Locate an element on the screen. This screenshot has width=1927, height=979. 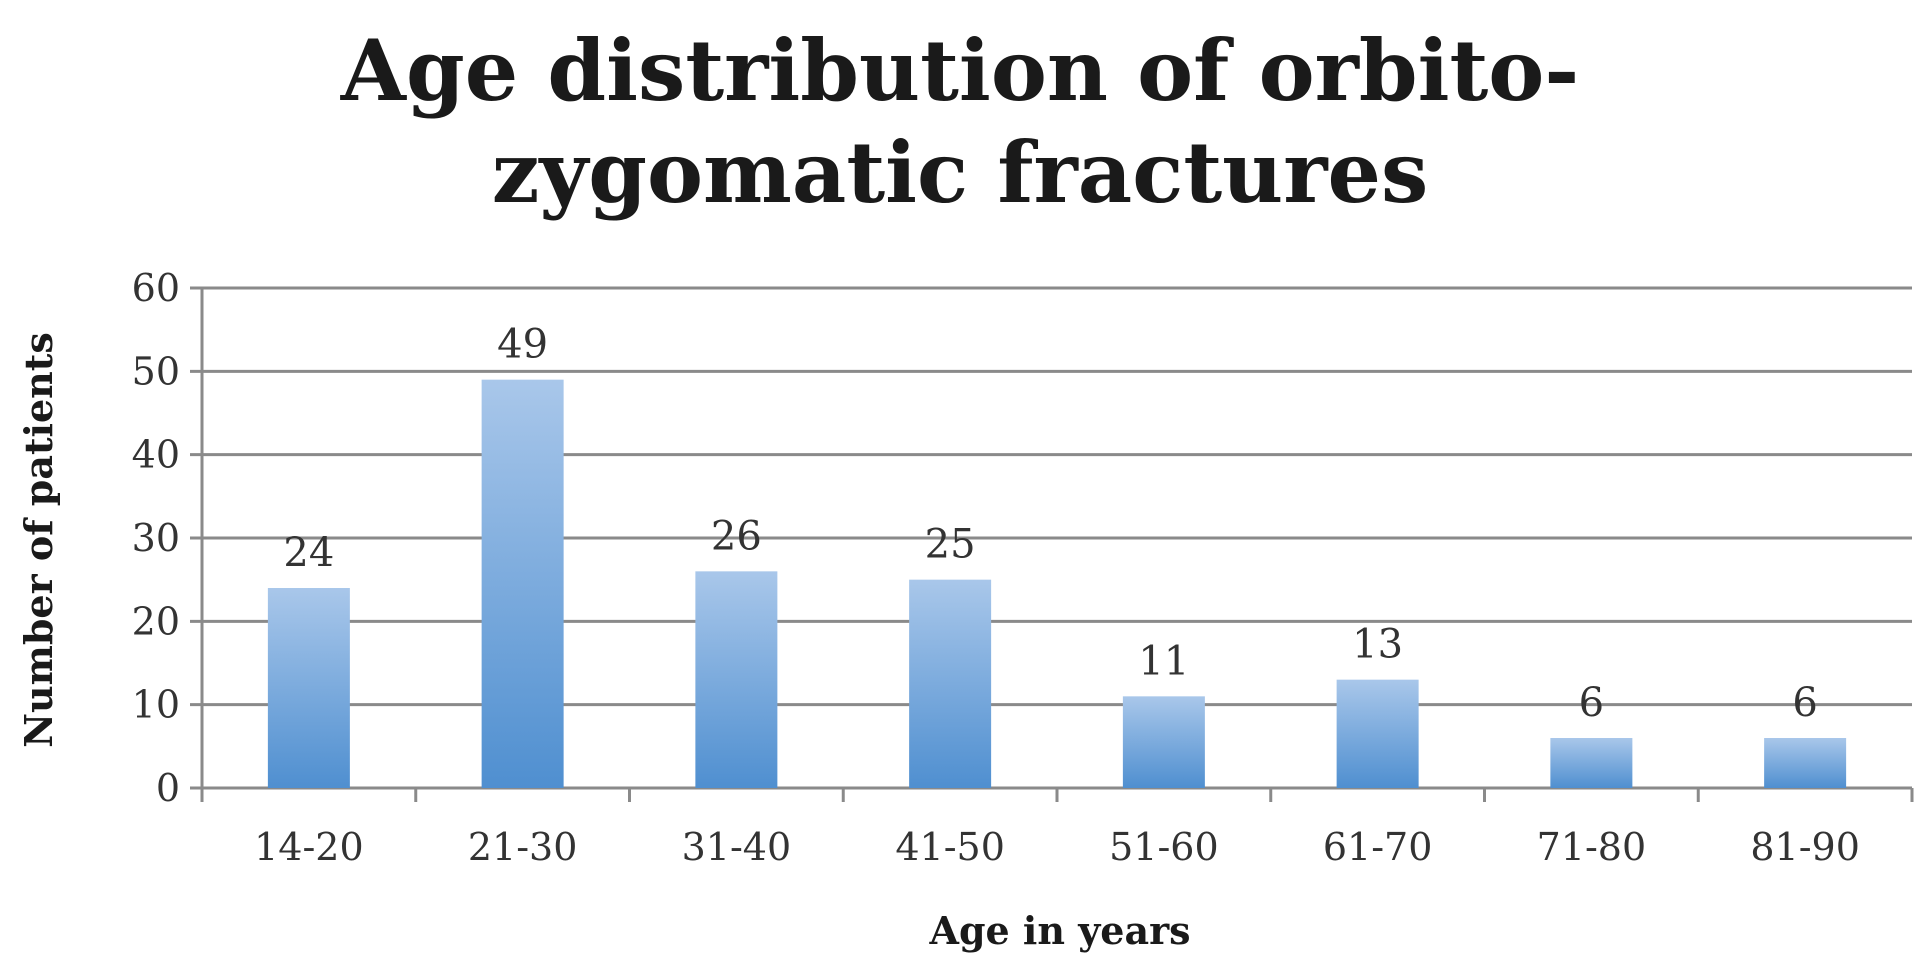
data-label: 11 is located at coordinates (1163, 661).